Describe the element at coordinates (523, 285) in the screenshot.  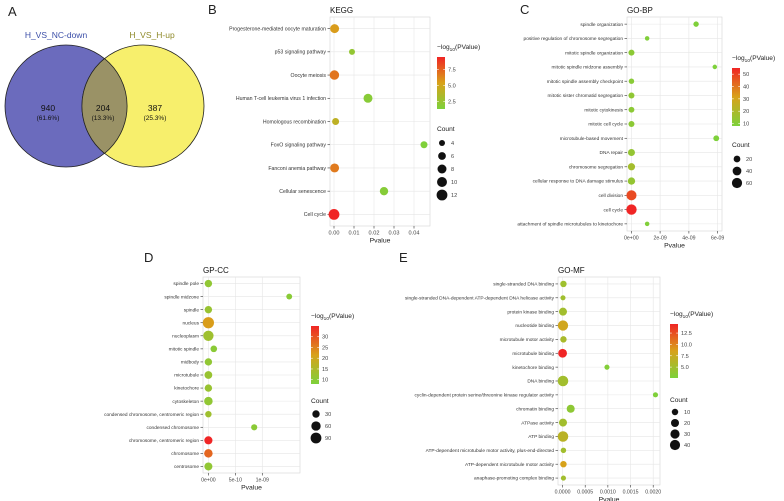
I see `term-label: single-stranded DNA binding` at that location.